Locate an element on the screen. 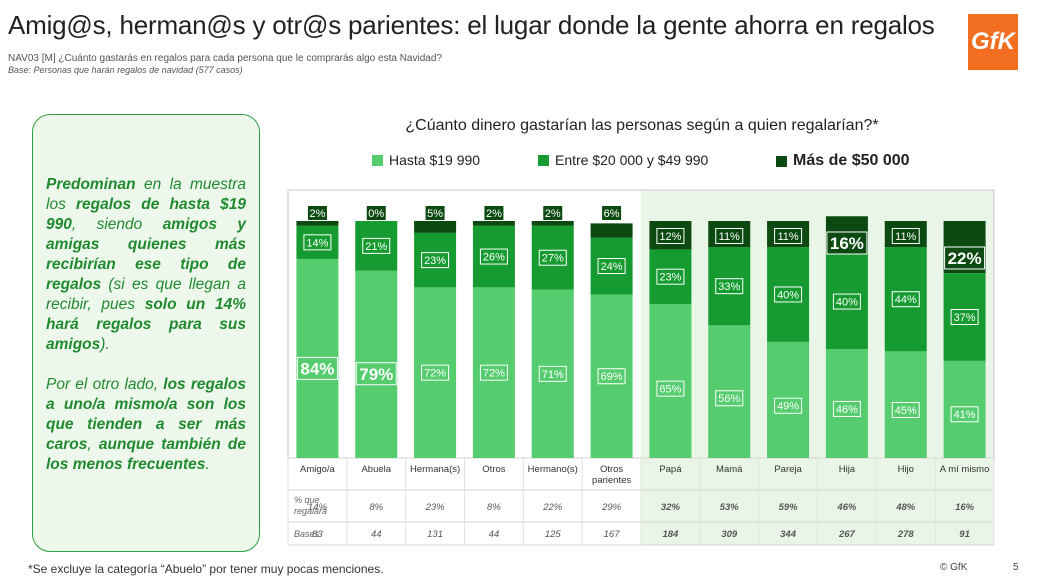  legend-item-mid: Entre $20 000 y $49 990 is located at coordinates (623, 160).